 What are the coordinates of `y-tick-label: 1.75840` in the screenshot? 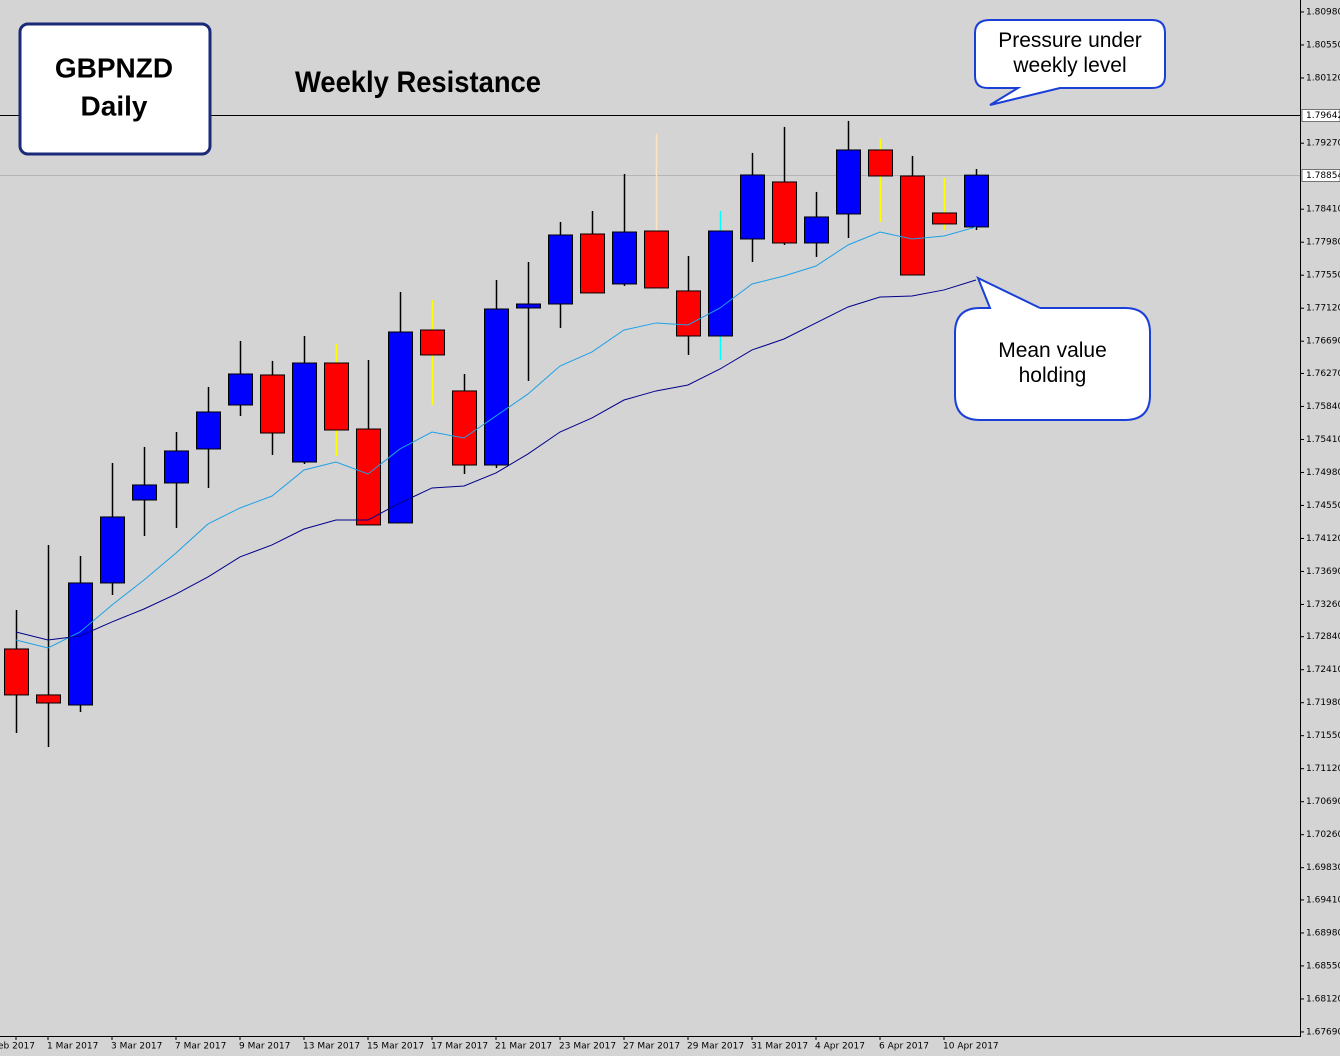 It's located at (1323, 407).